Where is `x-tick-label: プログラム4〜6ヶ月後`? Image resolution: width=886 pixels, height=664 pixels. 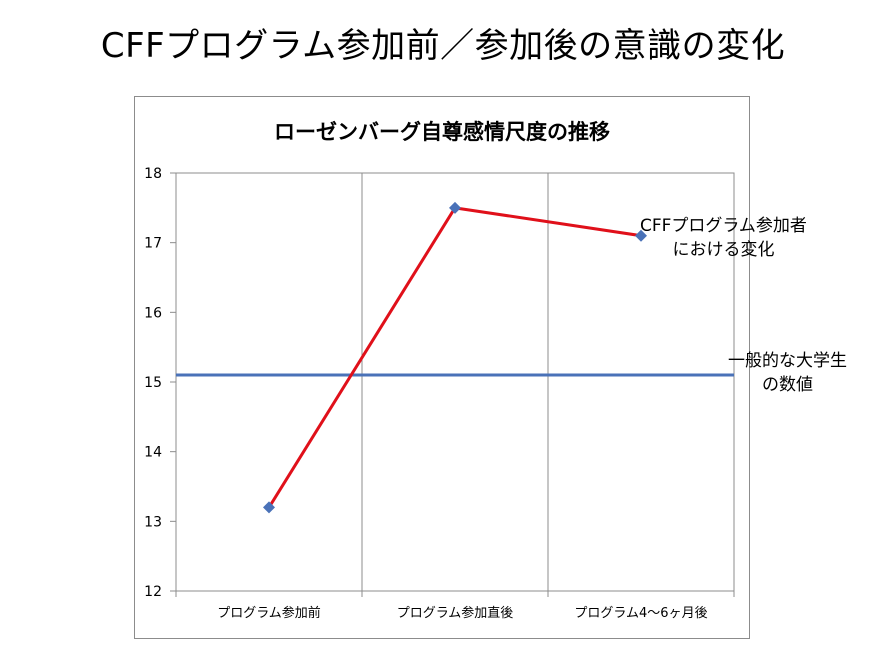 x-tick-label: プログラム4〜6ヶ月後 is located at coordinates (640, 613).